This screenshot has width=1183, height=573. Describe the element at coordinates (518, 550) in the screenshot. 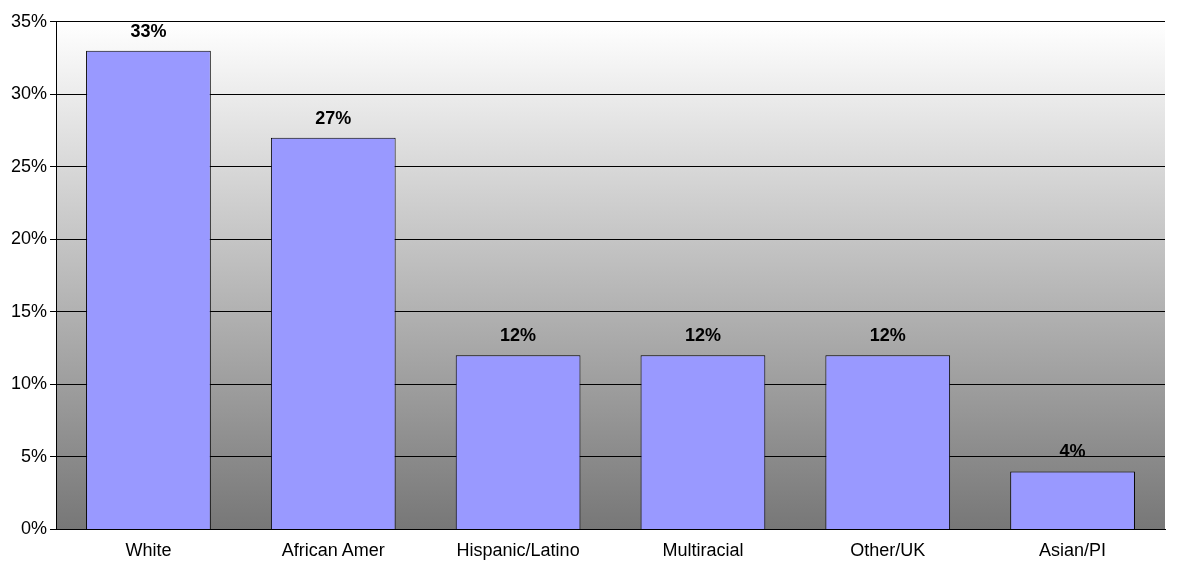

I see `x-tick-label: Hispanic/Latino` at that location.